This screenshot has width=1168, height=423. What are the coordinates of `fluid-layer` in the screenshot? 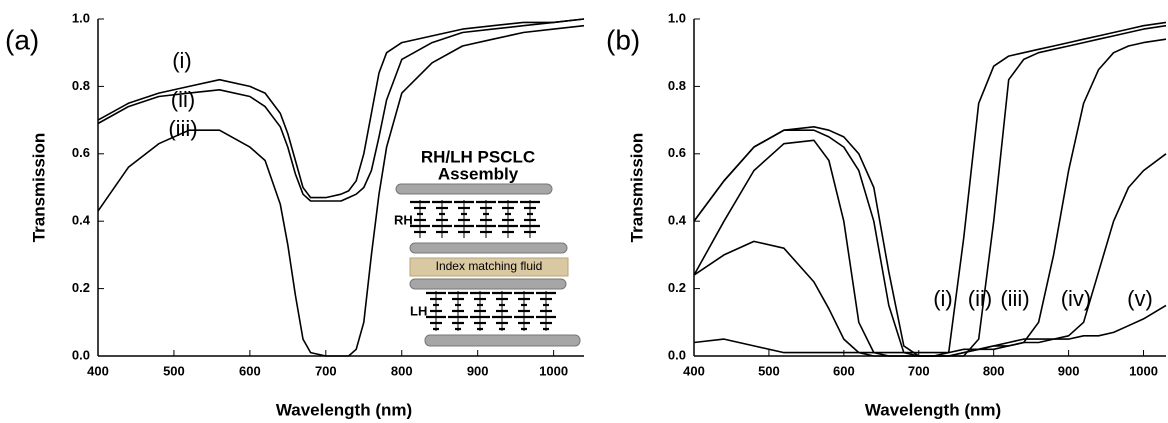 It's located at (489, 267).